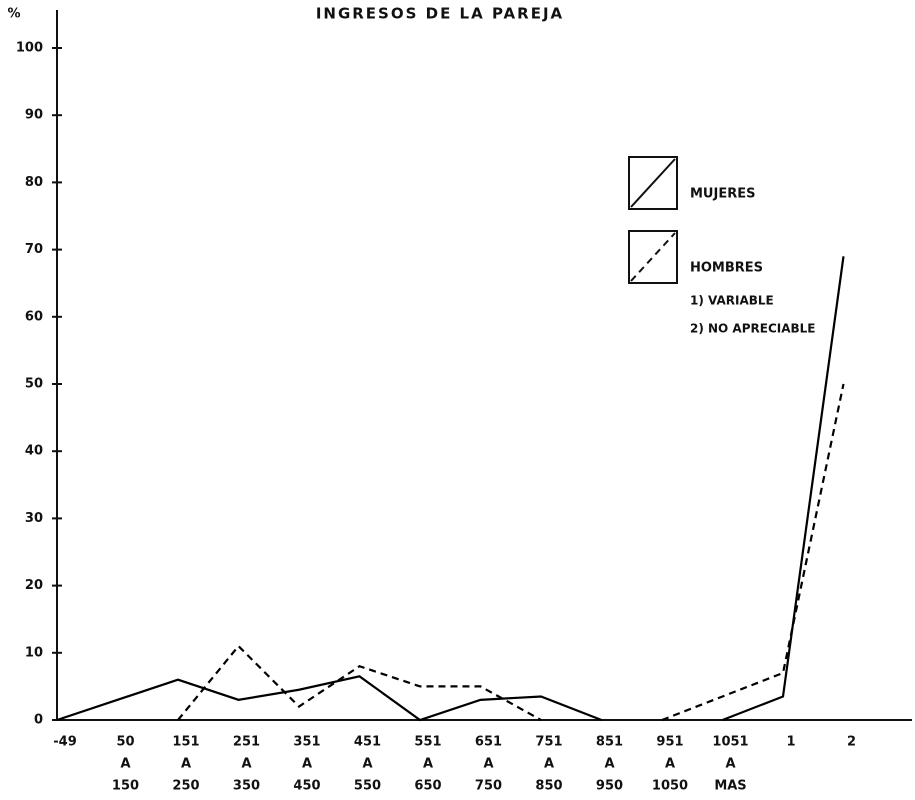 The image size is (915, 800). I want to click on x-tick-label: 650, so click(427, 786).